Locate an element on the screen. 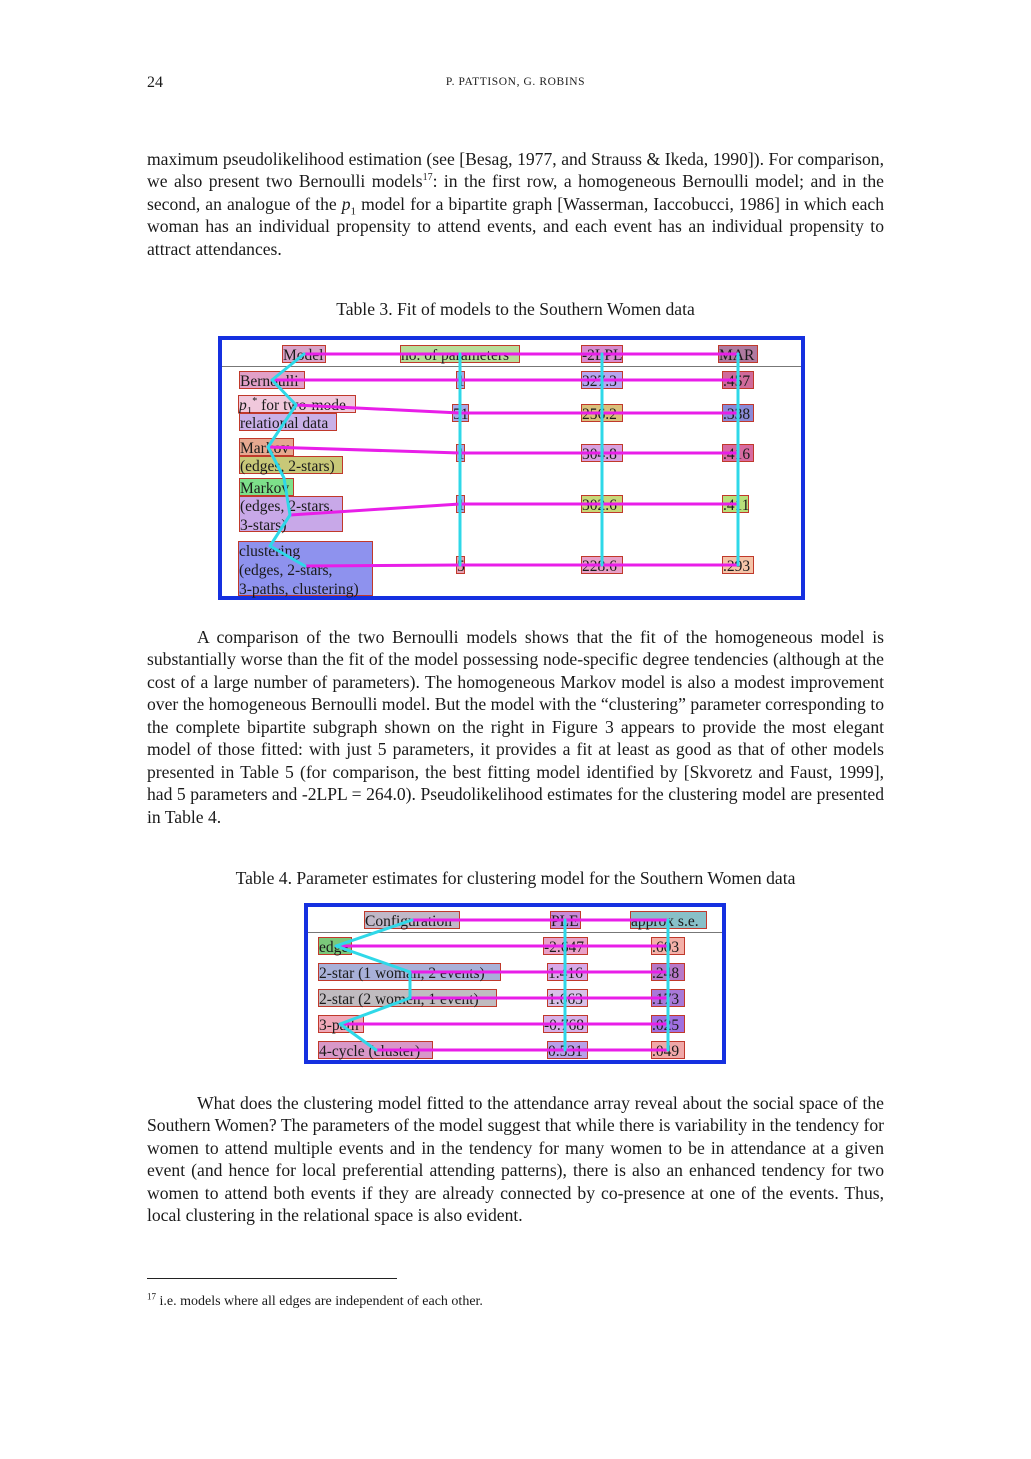  table3-mar-cell: .457 is located at coordinates (738, 380).